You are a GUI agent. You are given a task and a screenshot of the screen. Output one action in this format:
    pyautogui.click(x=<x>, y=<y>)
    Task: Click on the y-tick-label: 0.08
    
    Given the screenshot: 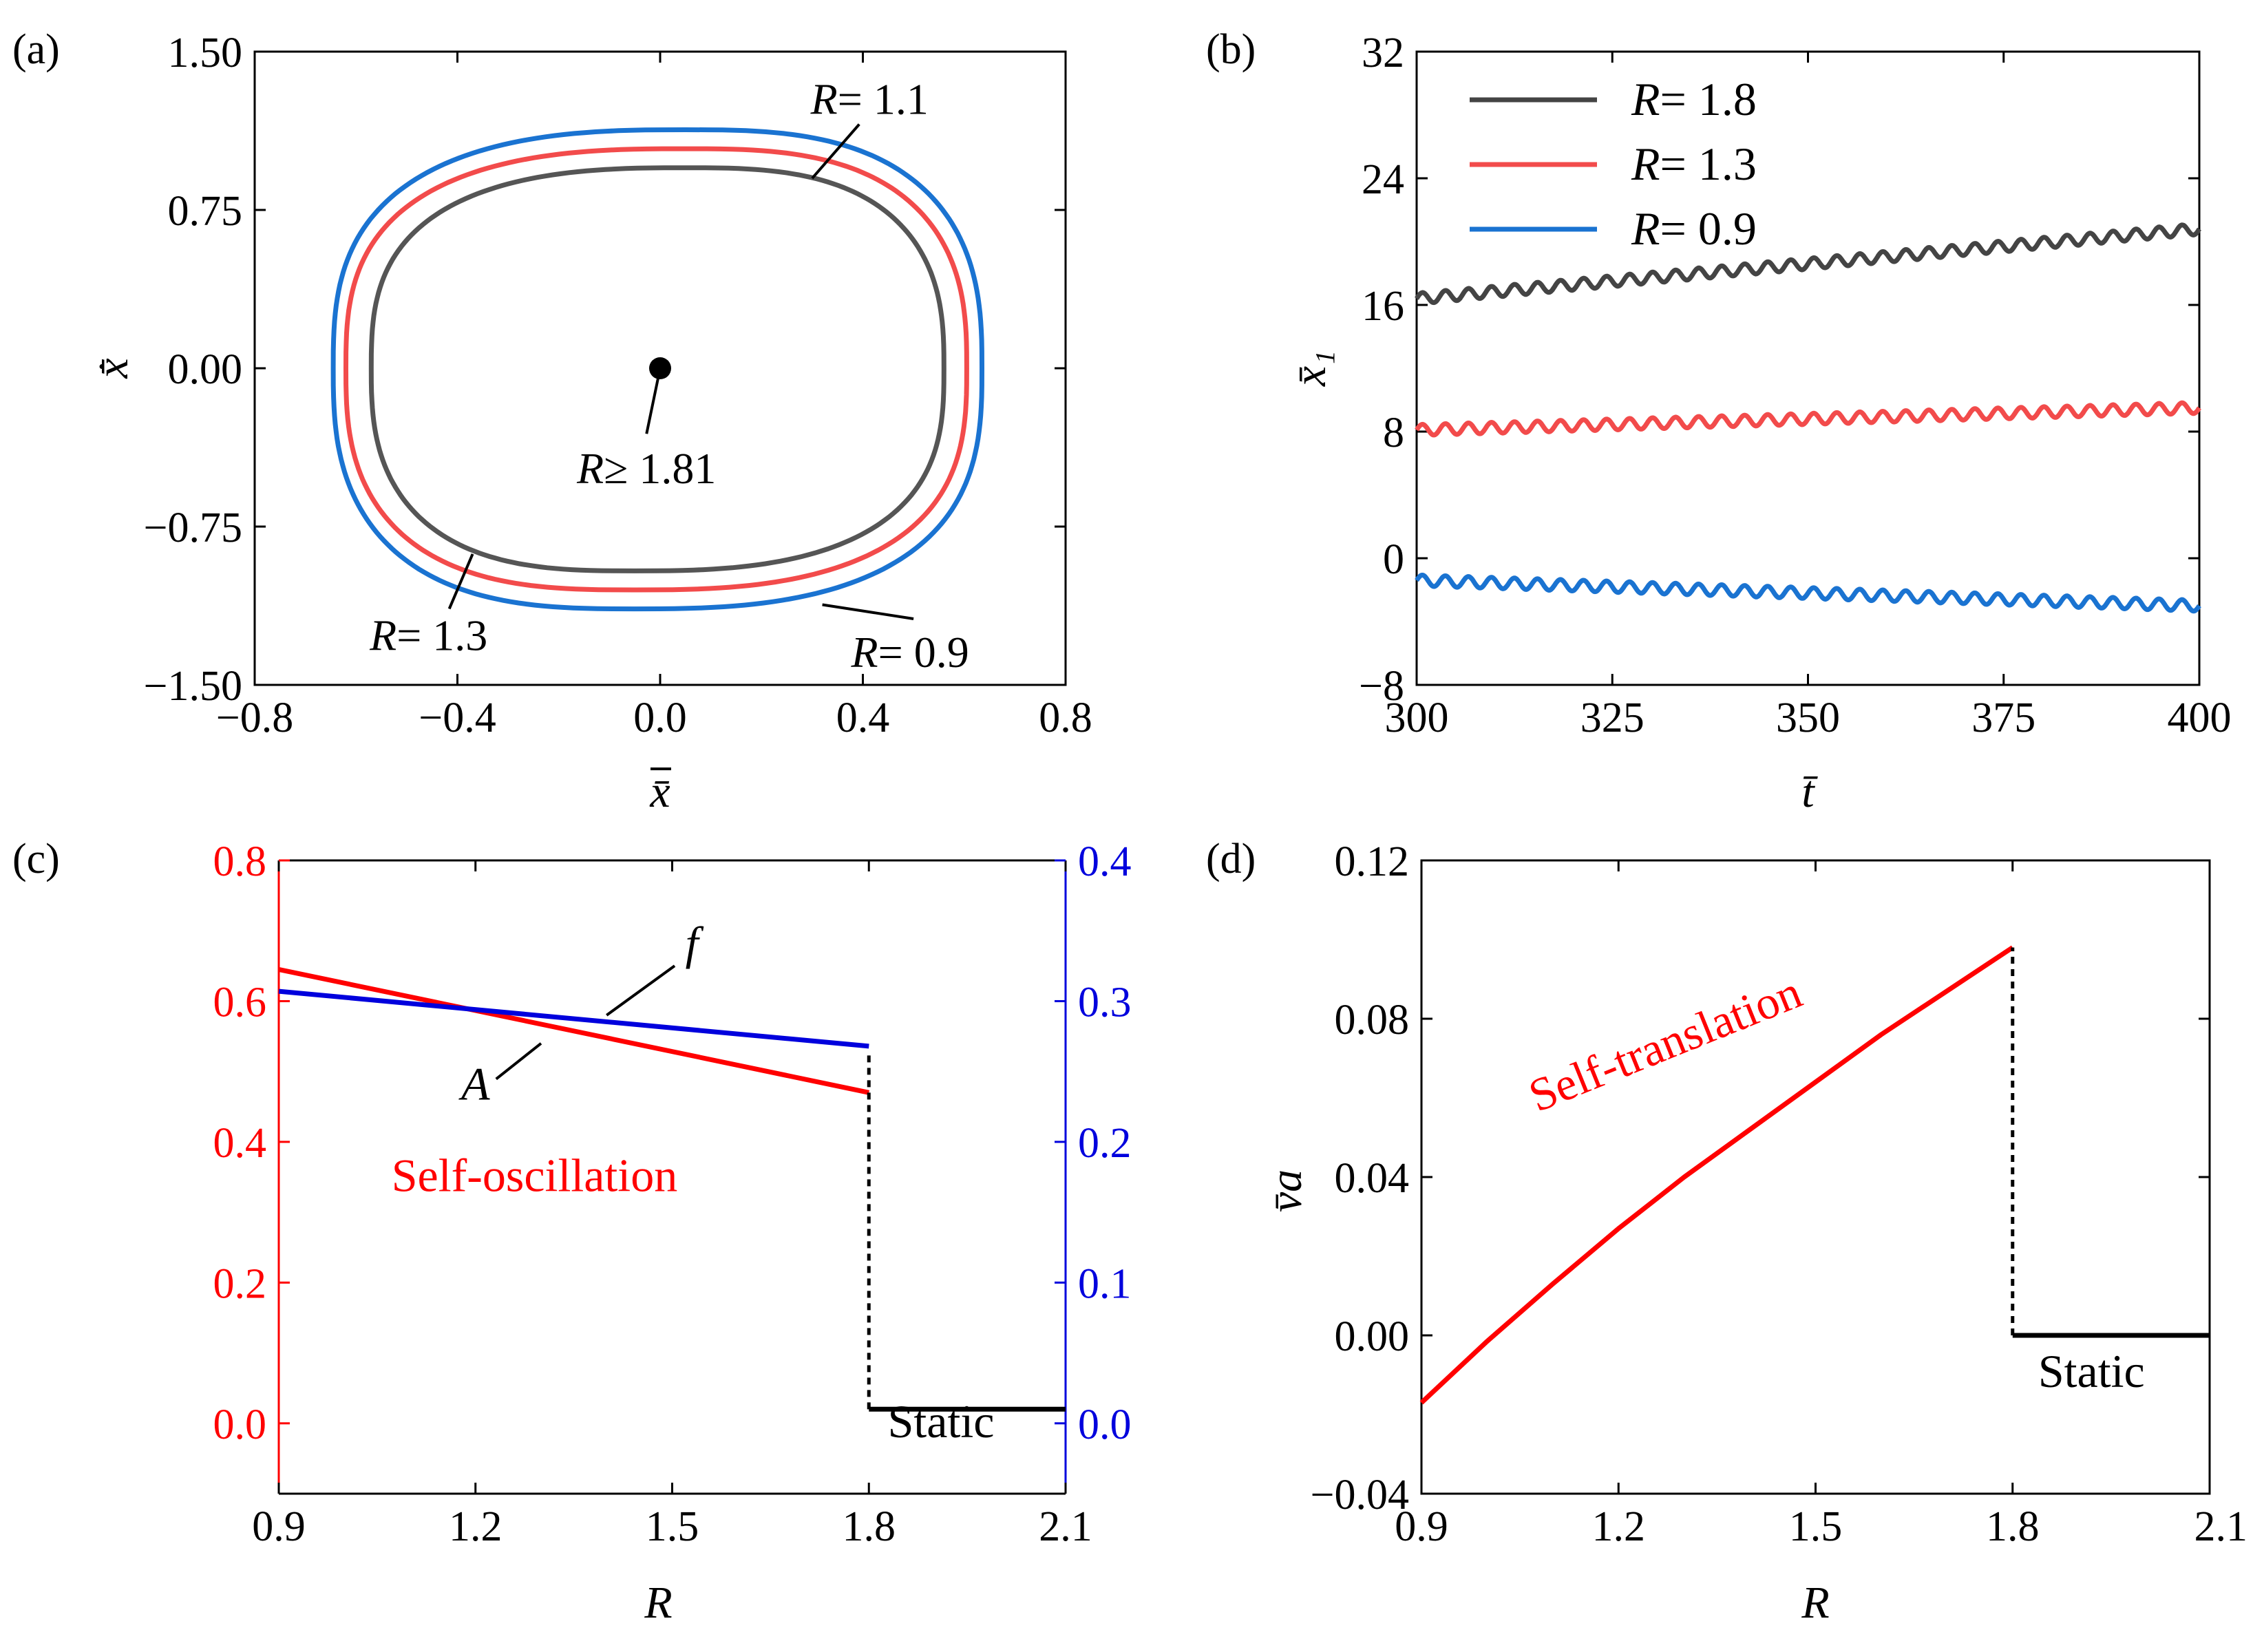 What is the action you would take?
    pyautogui.click(x=1372, y=1020)
    